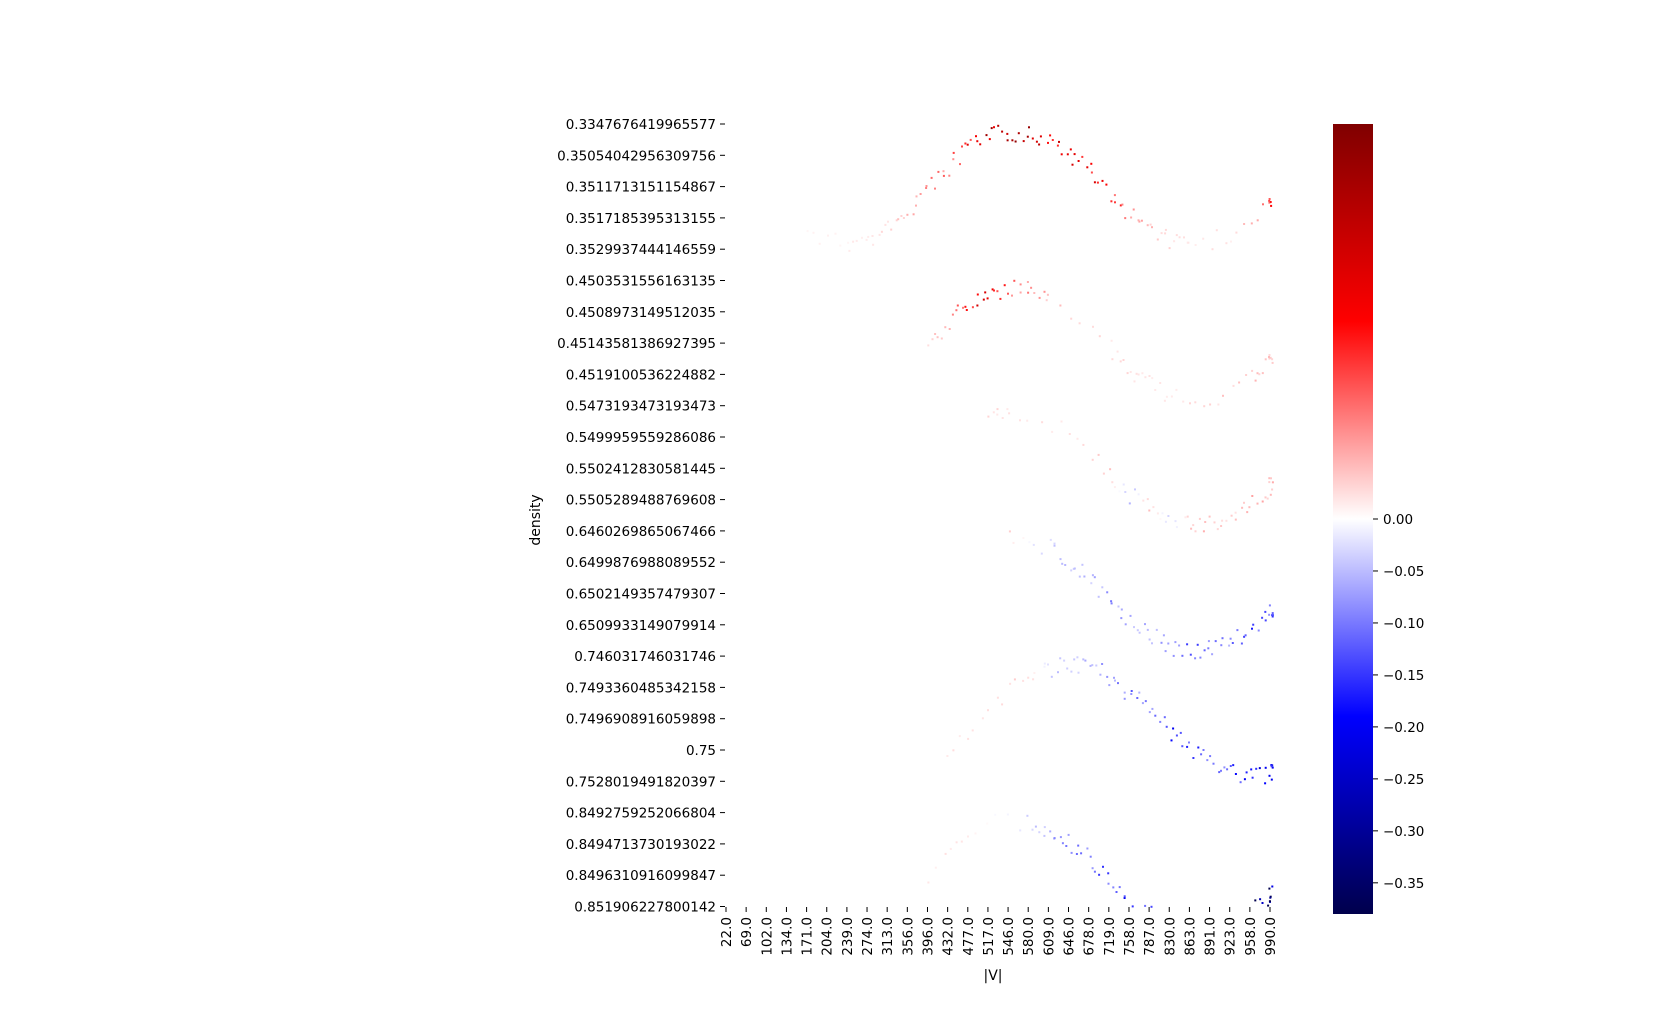 The width and height of the screenshot is (1680, 1018). I want to click on y-tick-label: 0.746031746031746, so click(645, 657).